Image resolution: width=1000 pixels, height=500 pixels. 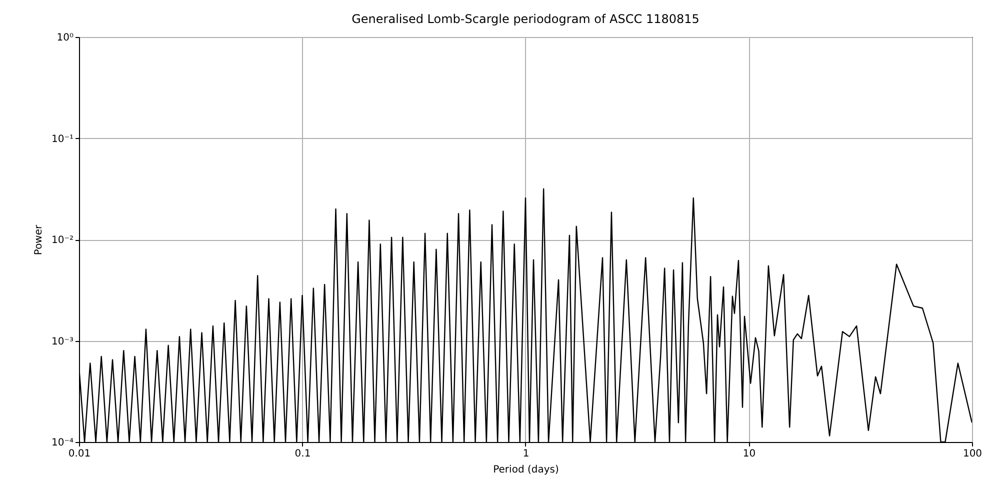 What do you see at coordinates (79, 454) in the screenshot?
I see `x-tick-label: 0.01` at bounding box center [79, 454].